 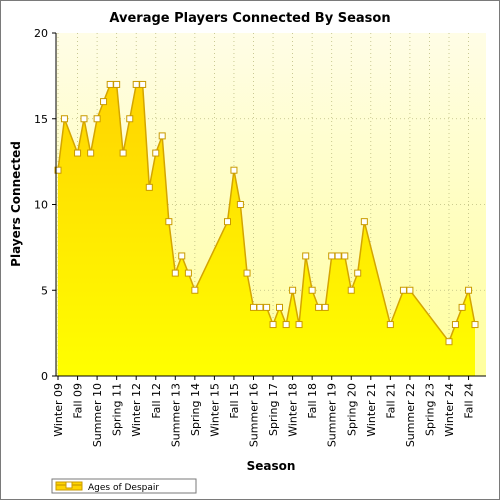 What do you see at coordinates (449, 410) in the screenshot?
I see `x-tick-label: Winter 24` at bounding box center [449, 410].